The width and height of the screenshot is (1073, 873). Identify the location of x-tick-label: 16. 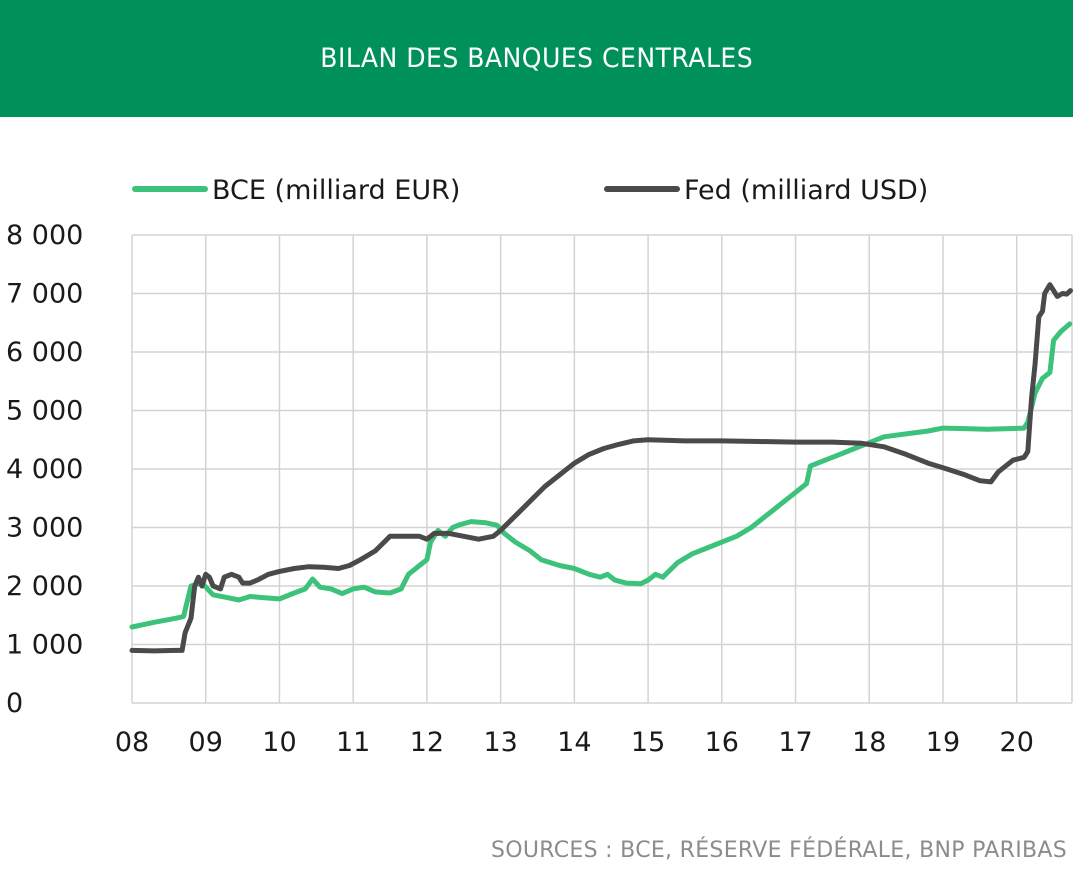
(722, 742).